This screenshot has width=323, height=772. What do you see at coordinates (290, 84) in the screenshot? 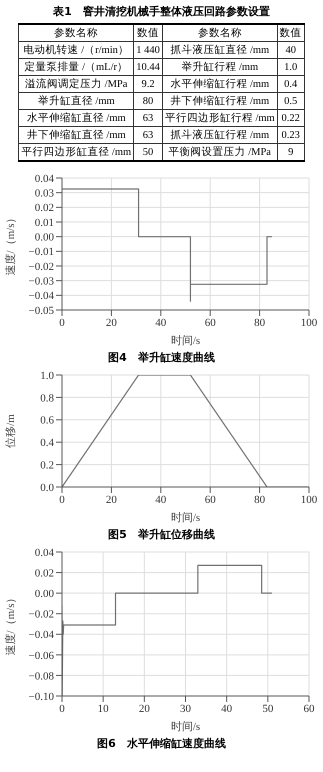
I see `text: 0.4` at bounding box center [290, 84].